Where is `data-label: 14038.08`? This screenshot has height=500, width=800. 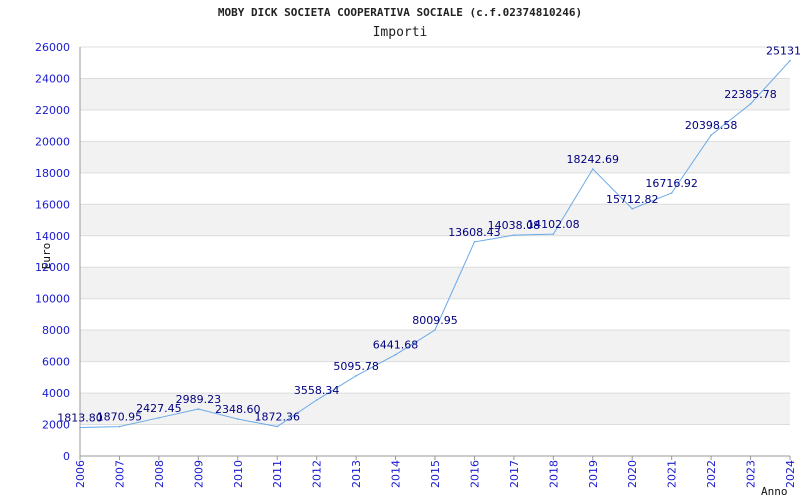
data-label: 14038.08 is located at coordinates (514, 225).